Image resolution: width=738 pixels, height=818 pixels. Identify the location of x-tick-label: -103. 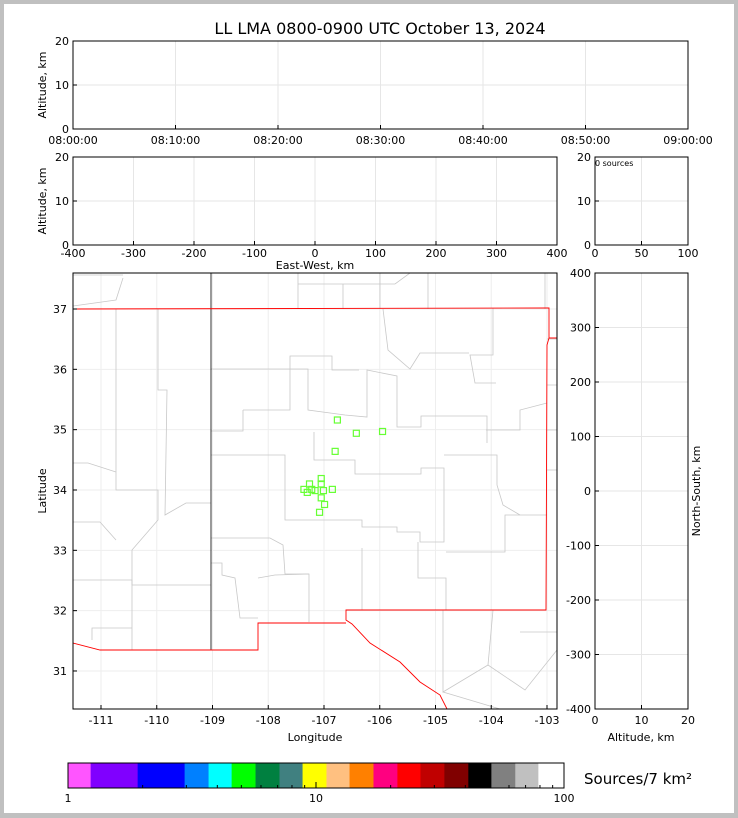
(547, 720).